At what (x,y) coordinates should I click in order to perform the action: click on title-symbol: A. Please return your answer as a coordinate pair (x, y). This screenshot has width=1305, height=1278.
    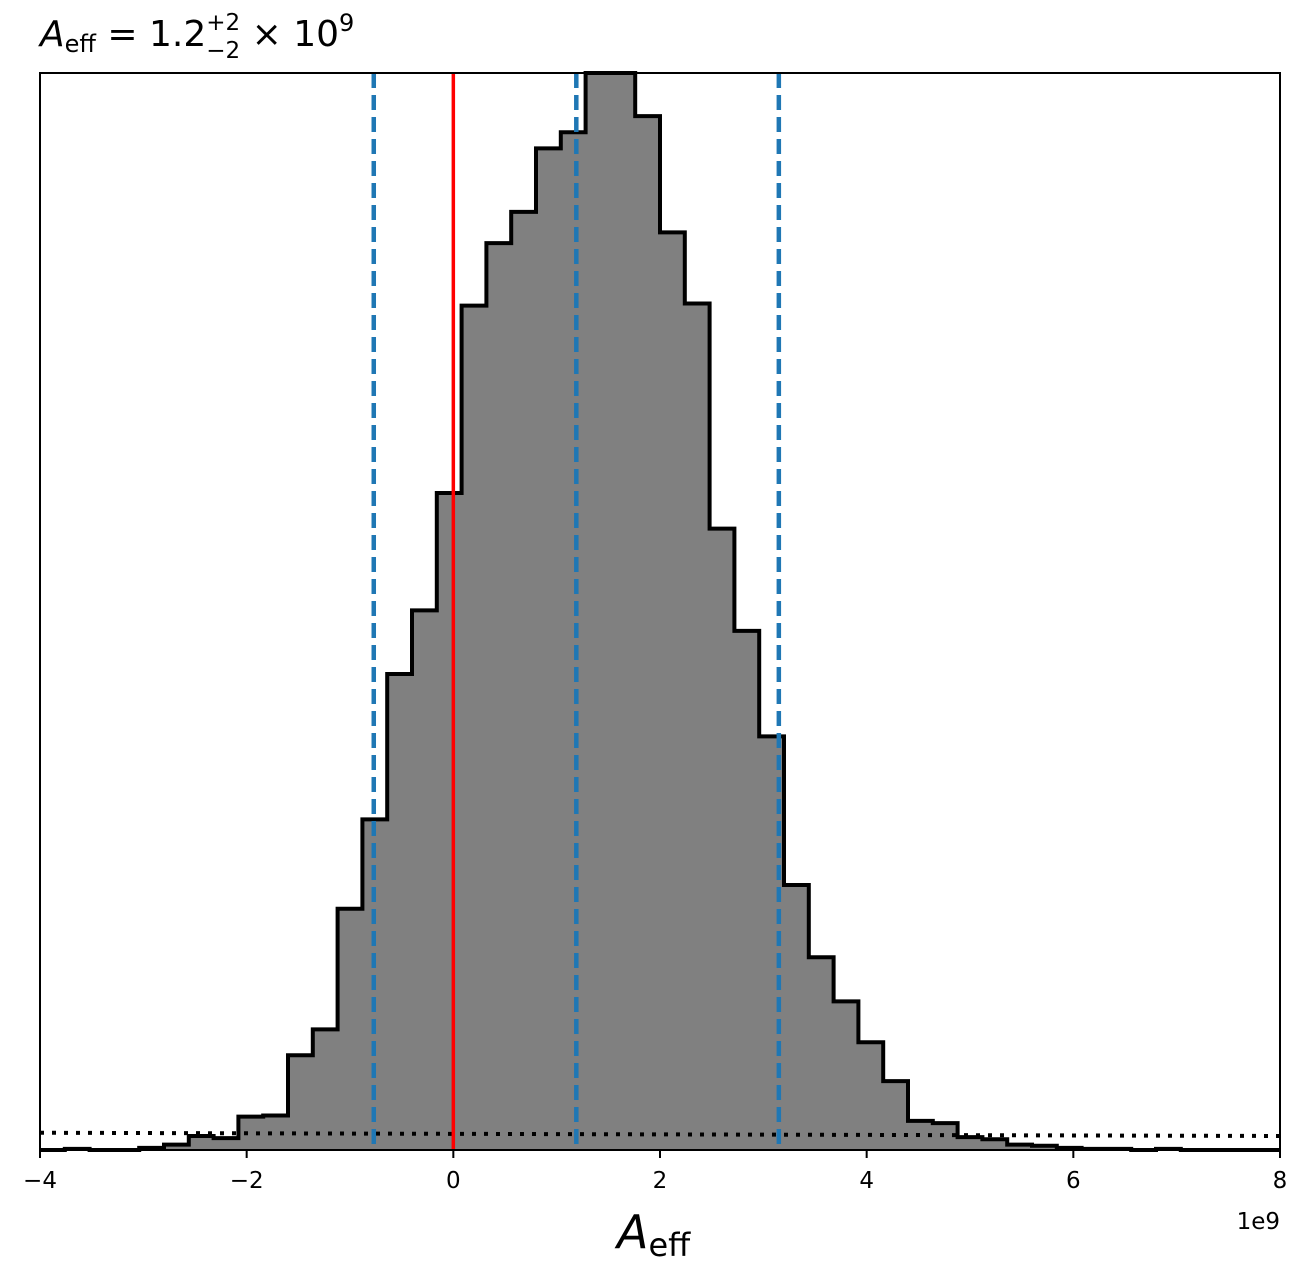
    Looking at the image, I should click on (51, 34).